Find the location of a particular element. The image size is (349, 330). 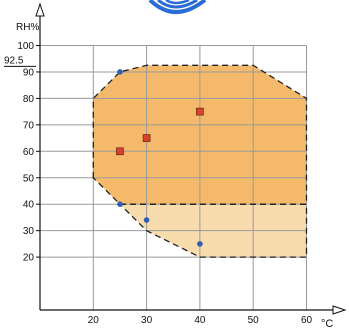

x-tick-label-0: 20 is located at coordinates (94, 320).